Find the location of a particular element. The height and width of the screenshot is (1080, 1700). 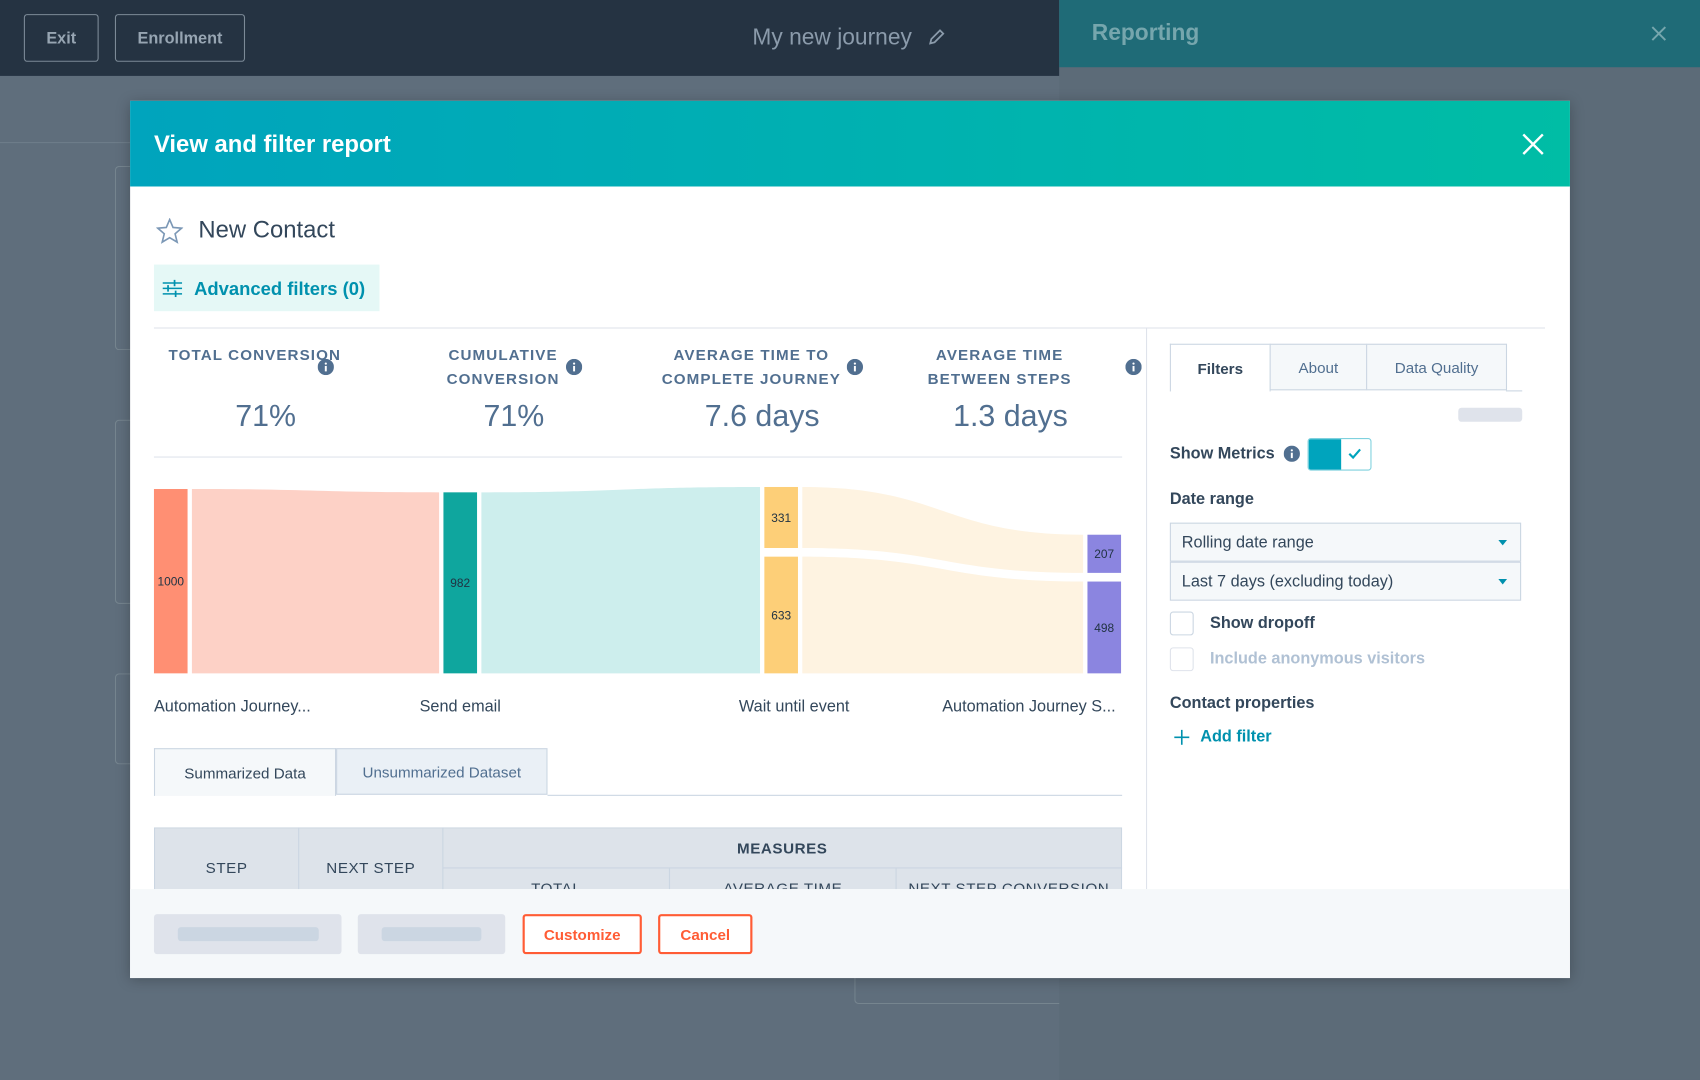

funnel-node-label: 633 is located at coordinates (781, 615).